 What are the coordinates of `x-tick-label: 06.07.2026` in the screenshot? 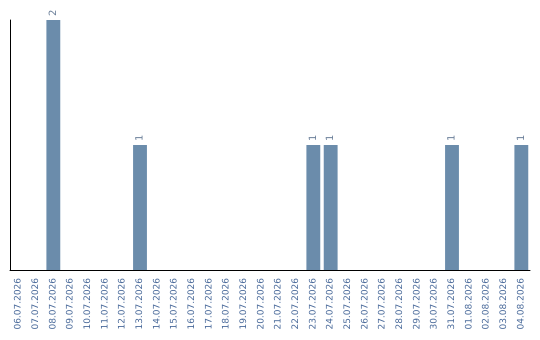 It's located at (19, 304).